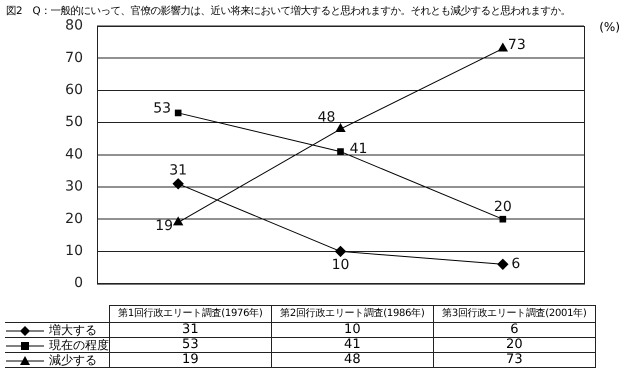  What do you see at coordinates (327, 118) in the screenshot?
I see `annotation: 48` at bounding box center [327, 118].